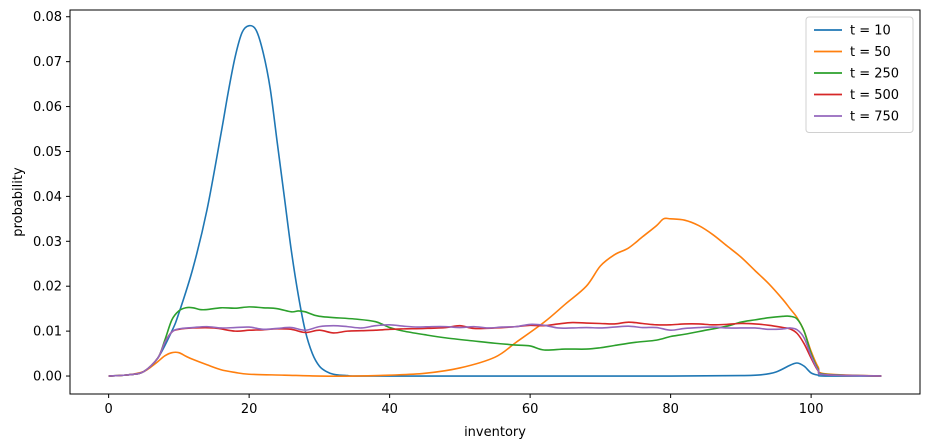 The width and height of the screenshot is (932, 448). I want to click on legend-label: t = 750, so click(874, 117).